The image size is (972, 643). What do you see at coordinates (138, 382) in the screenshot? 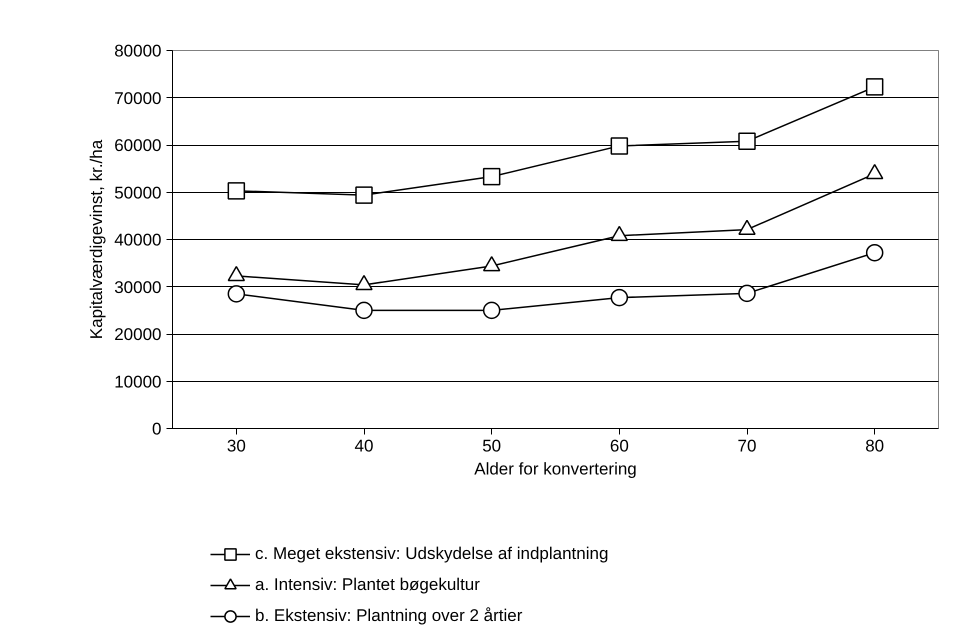
I see `y-tick-label: 10000` at bounding box center [138, 382].